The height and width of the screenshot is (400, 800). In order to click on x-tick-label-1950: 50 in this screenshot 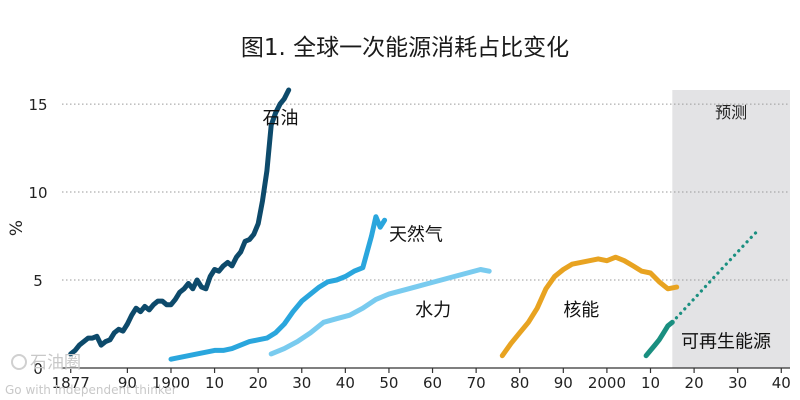, I will do `click(388, 383)`.